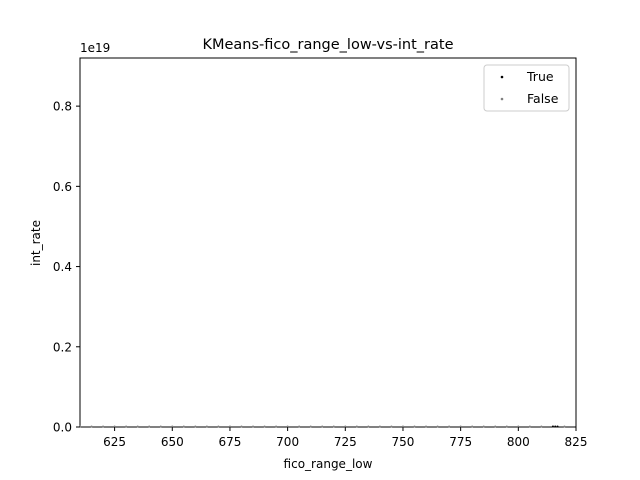 The width and height of the screenshot is (640, 480). I want to click on y-axis: 0.0 0.2 0.4 0.6 0.8, so click(66, 267).